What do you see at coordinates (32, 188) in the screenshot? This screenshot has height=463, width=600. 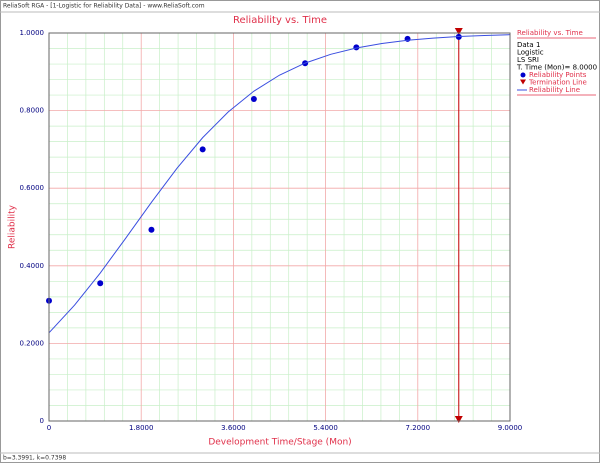 I see `y-tick-label: 0.6000` at bounding box center [32, 188].